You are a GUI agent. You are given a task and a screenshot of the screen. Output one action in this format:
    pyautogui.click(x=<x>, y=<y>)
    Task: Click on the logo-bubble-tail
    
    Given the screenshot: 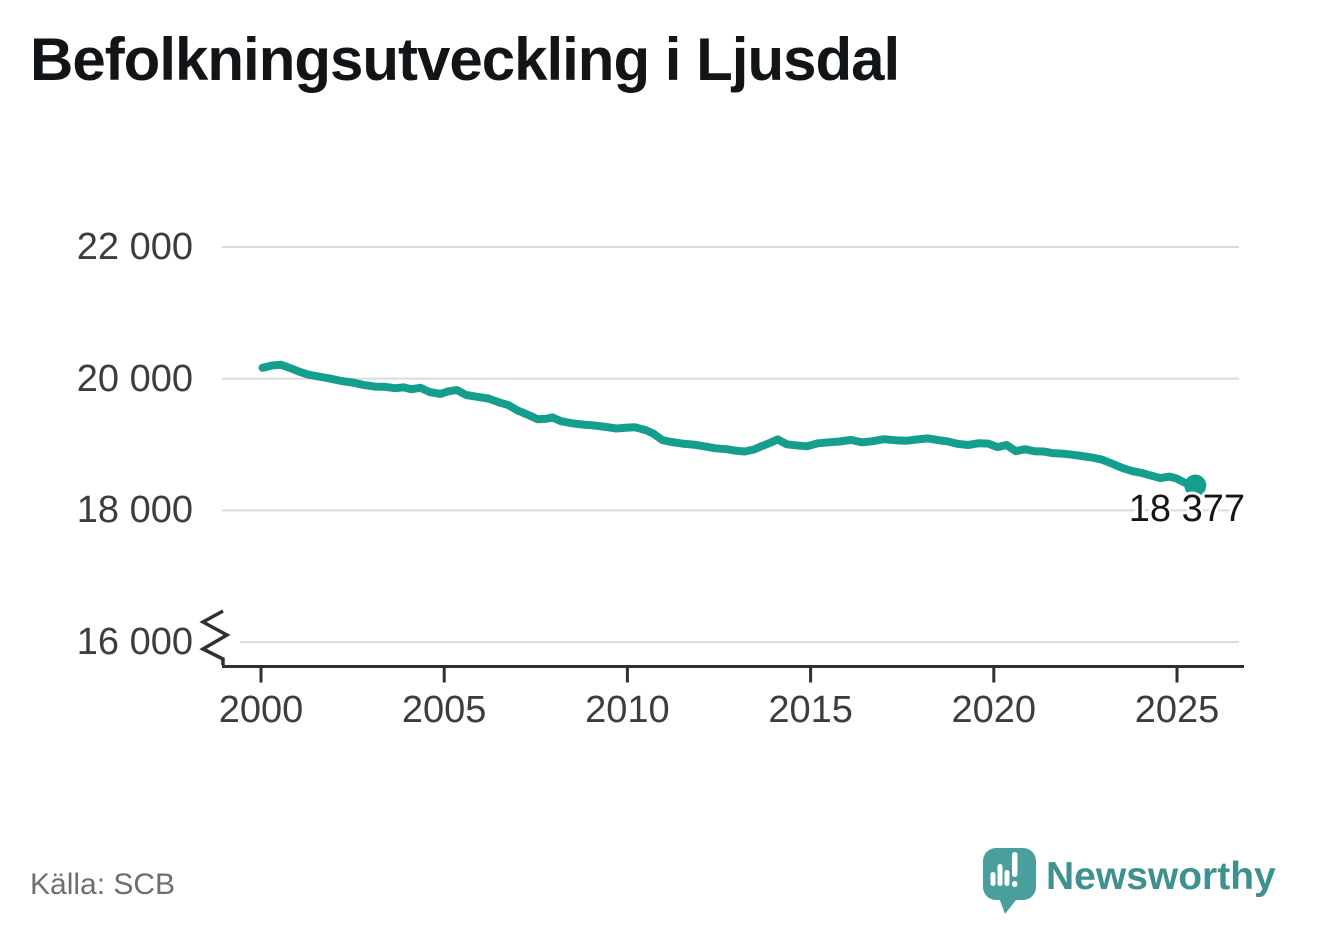 What is the action you would take?
    pyautogui.click(x=1009, y=904)
    